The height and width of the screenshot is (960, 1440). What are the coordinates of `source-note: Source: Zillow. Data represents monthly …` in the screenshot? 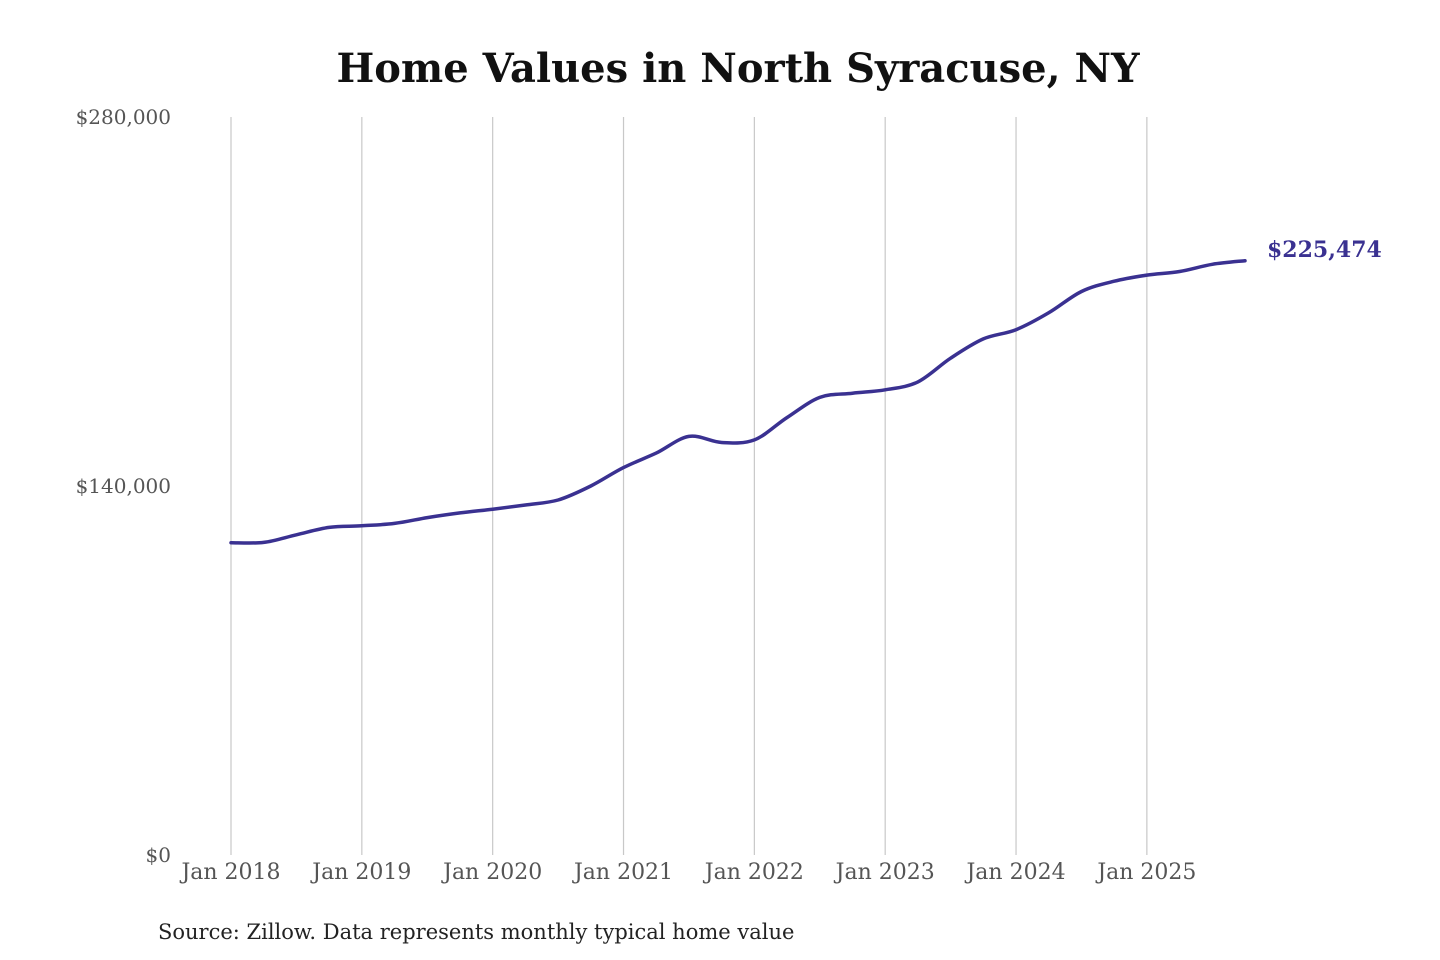 It's located at (476, 932).